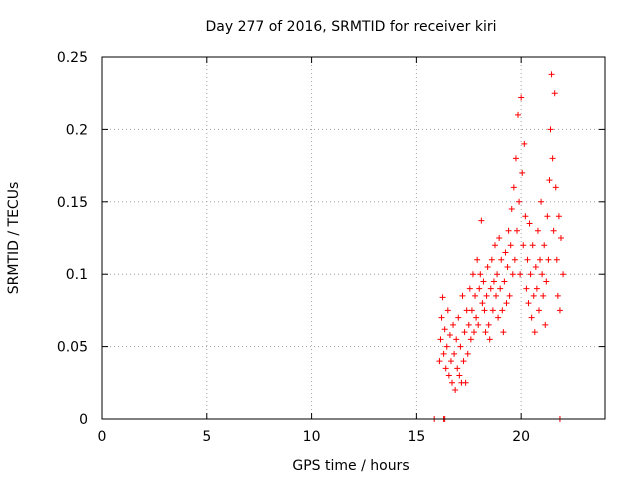  What do you see at coordinates (77, 130) in the screenshot?
I see `y-tick-label: 0.2` at bounding box center [77, 130].